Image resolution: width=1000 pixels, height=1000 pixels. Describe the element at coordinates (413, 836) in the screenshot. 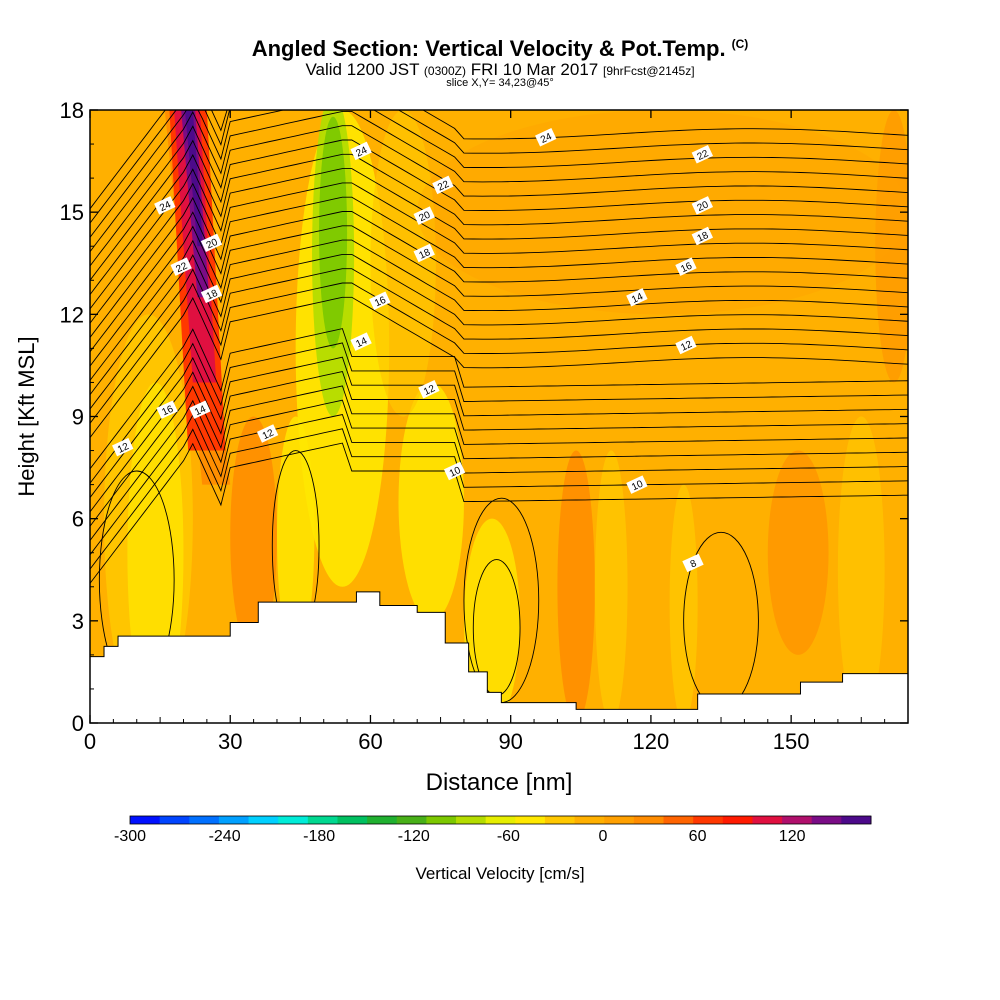

I see `colorbar-tick-label: -120` at that location.